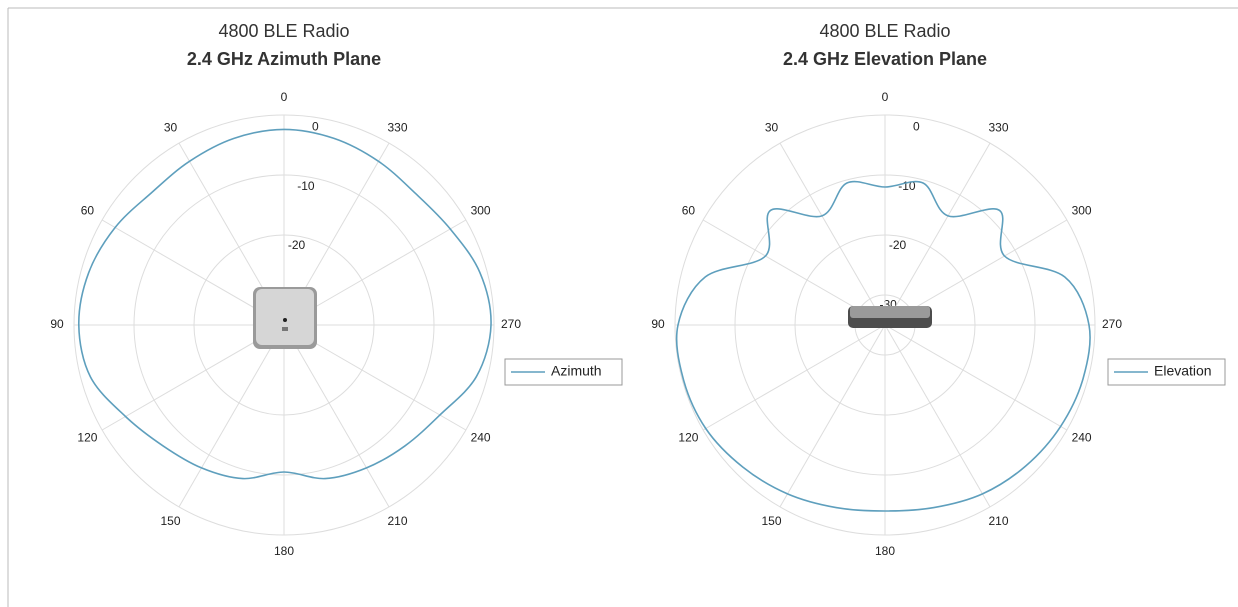  What do you see at coordinates (576, 371) in the screenshot?
I see `legend-label: Azimuth` at bounding box center [576, 371].